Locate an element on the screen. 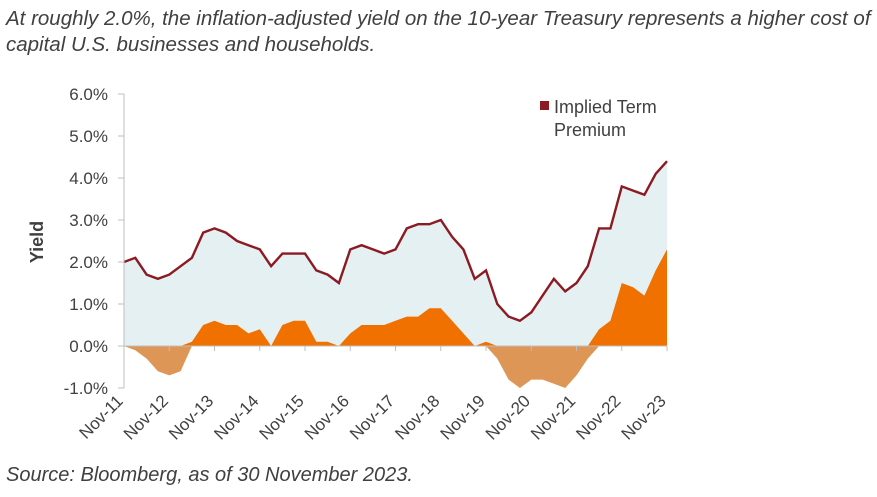 Image resolution: width=877 pixels, height=497 pixels. x-tick-label: Nov-17 is located at coordinates (372, 417).